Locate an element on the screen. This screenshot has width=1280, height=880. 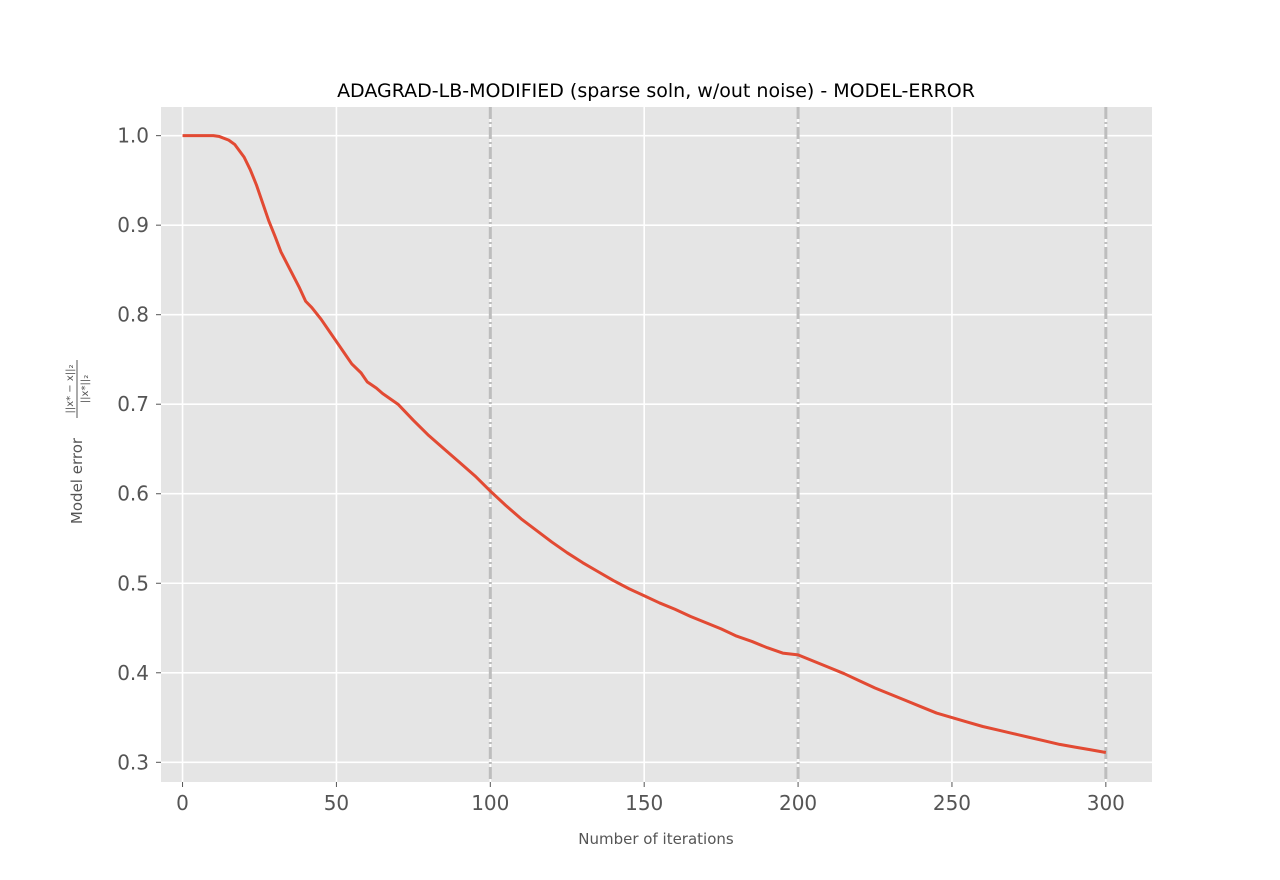
y-axis-label: Model error ||x* − x||₂ ||x*||₂ is located at coordinates (78, 442).